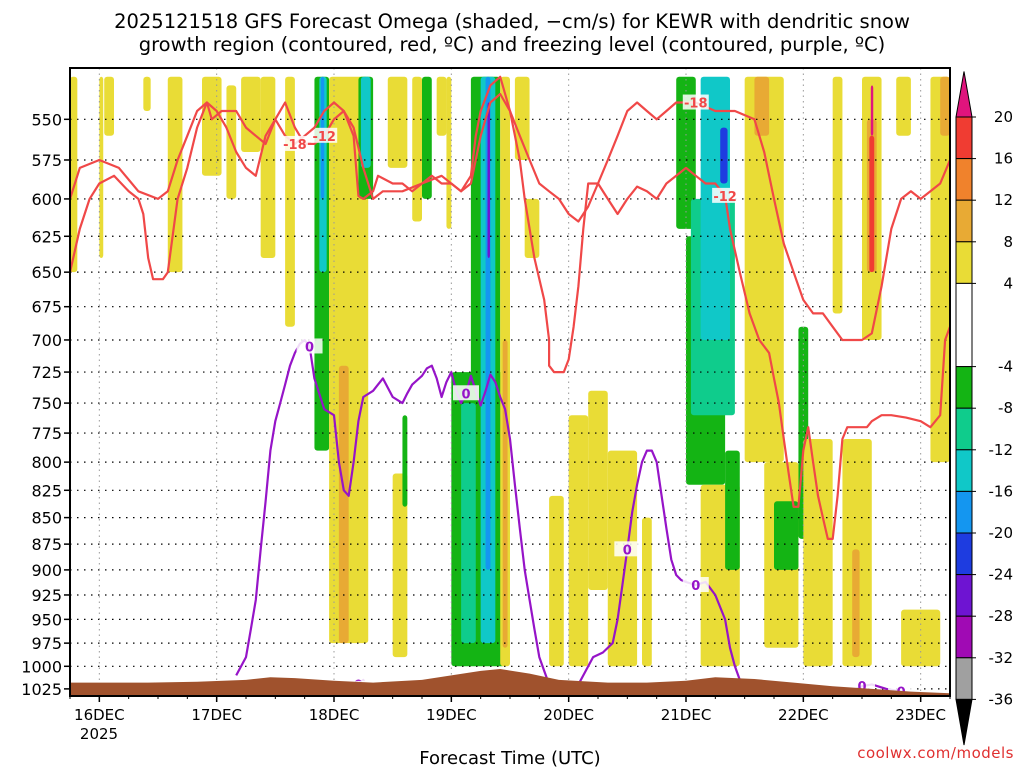 Image resolution: width=1024 pixels, height=768 pixels. Describe the element at coordinates (46, 490) in the screenshot. I see `y-tick-label-825: 825` at that location.